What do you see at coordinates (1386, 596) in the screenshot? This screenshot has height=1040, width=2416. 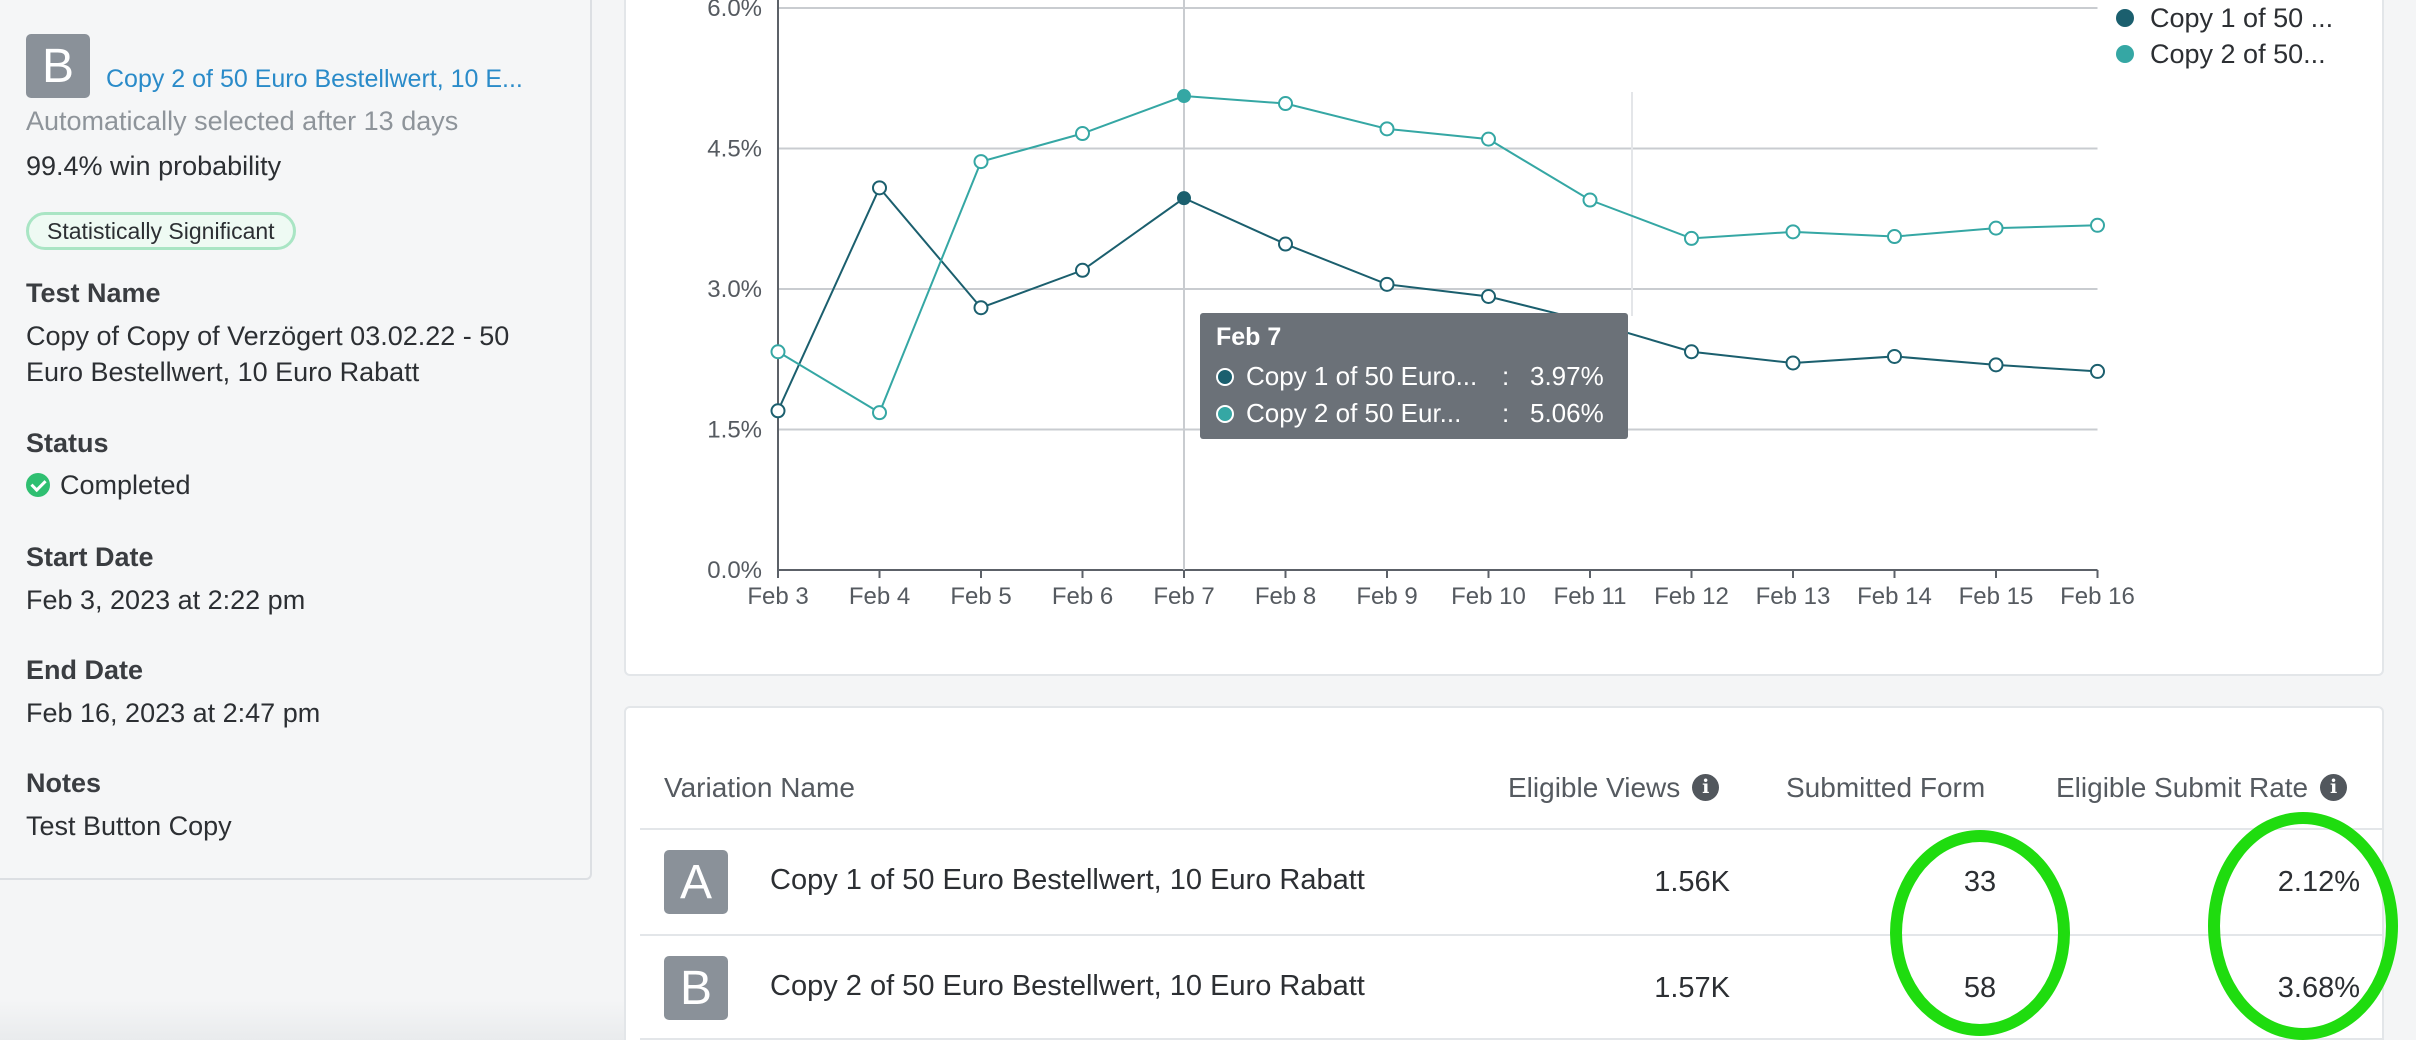 I see `x-tick-label: Feb 9` at bounding box center [1386, 596].